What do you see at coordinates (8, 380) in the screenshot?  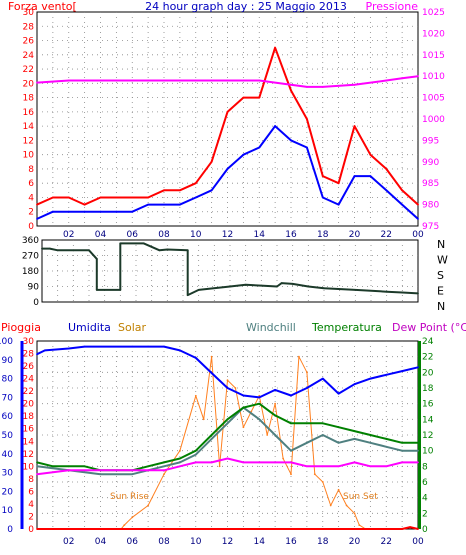 I see `humidity-tick-label: 80` at bounding box center [8, 380].